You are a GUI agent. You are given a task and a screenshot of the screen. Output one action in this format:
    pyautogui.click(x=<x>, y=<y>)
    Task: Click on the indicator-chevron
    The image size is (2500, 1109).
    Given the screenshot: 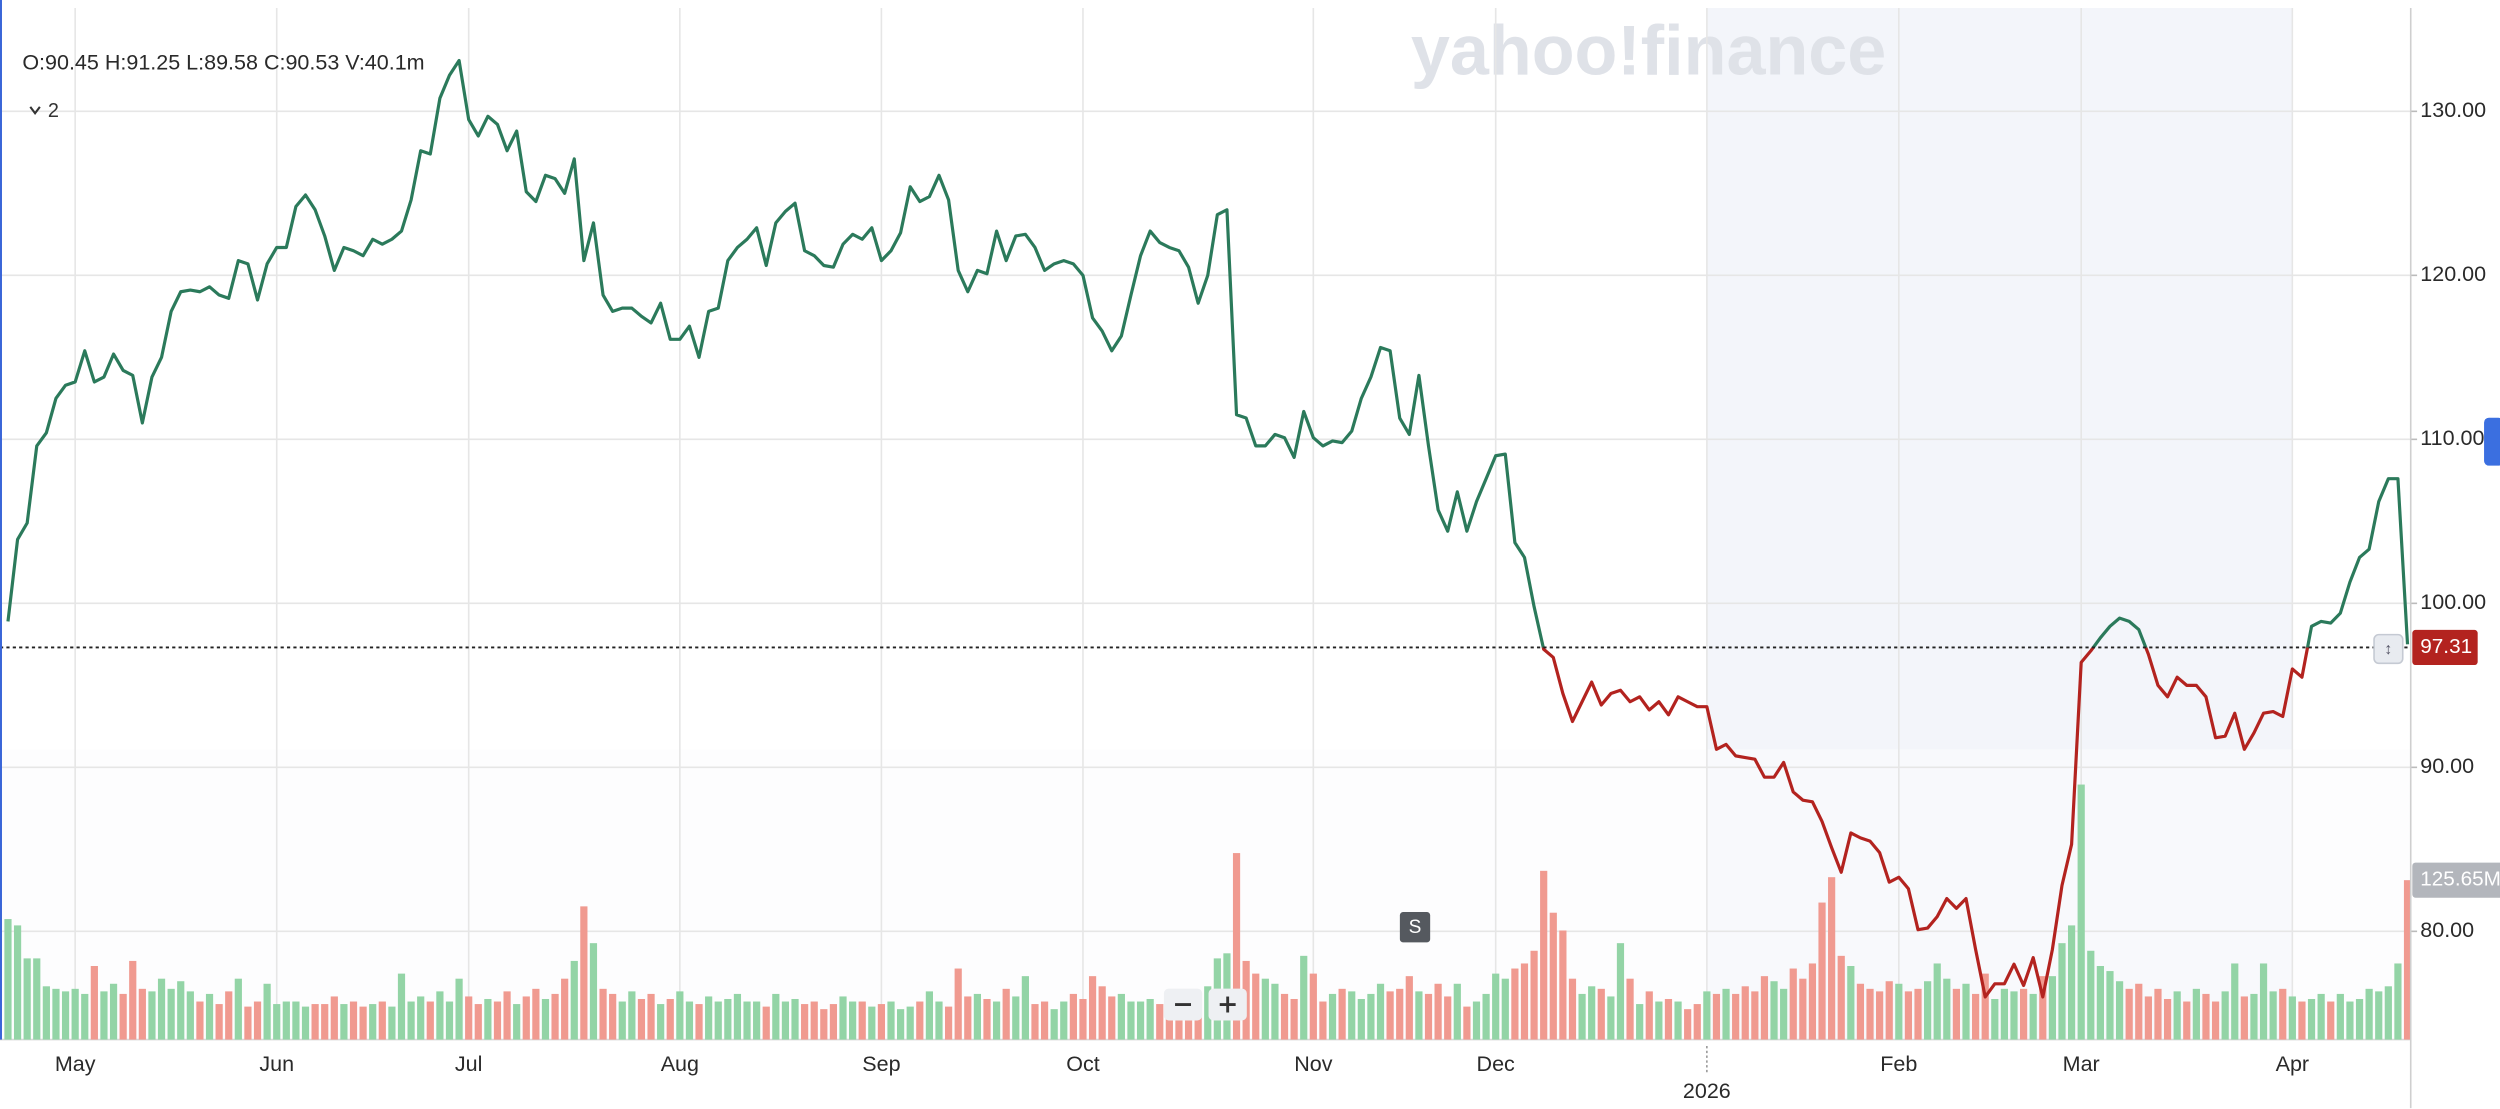 What is the action you would take?
    pyautogui.click(x=35, y=110)
    